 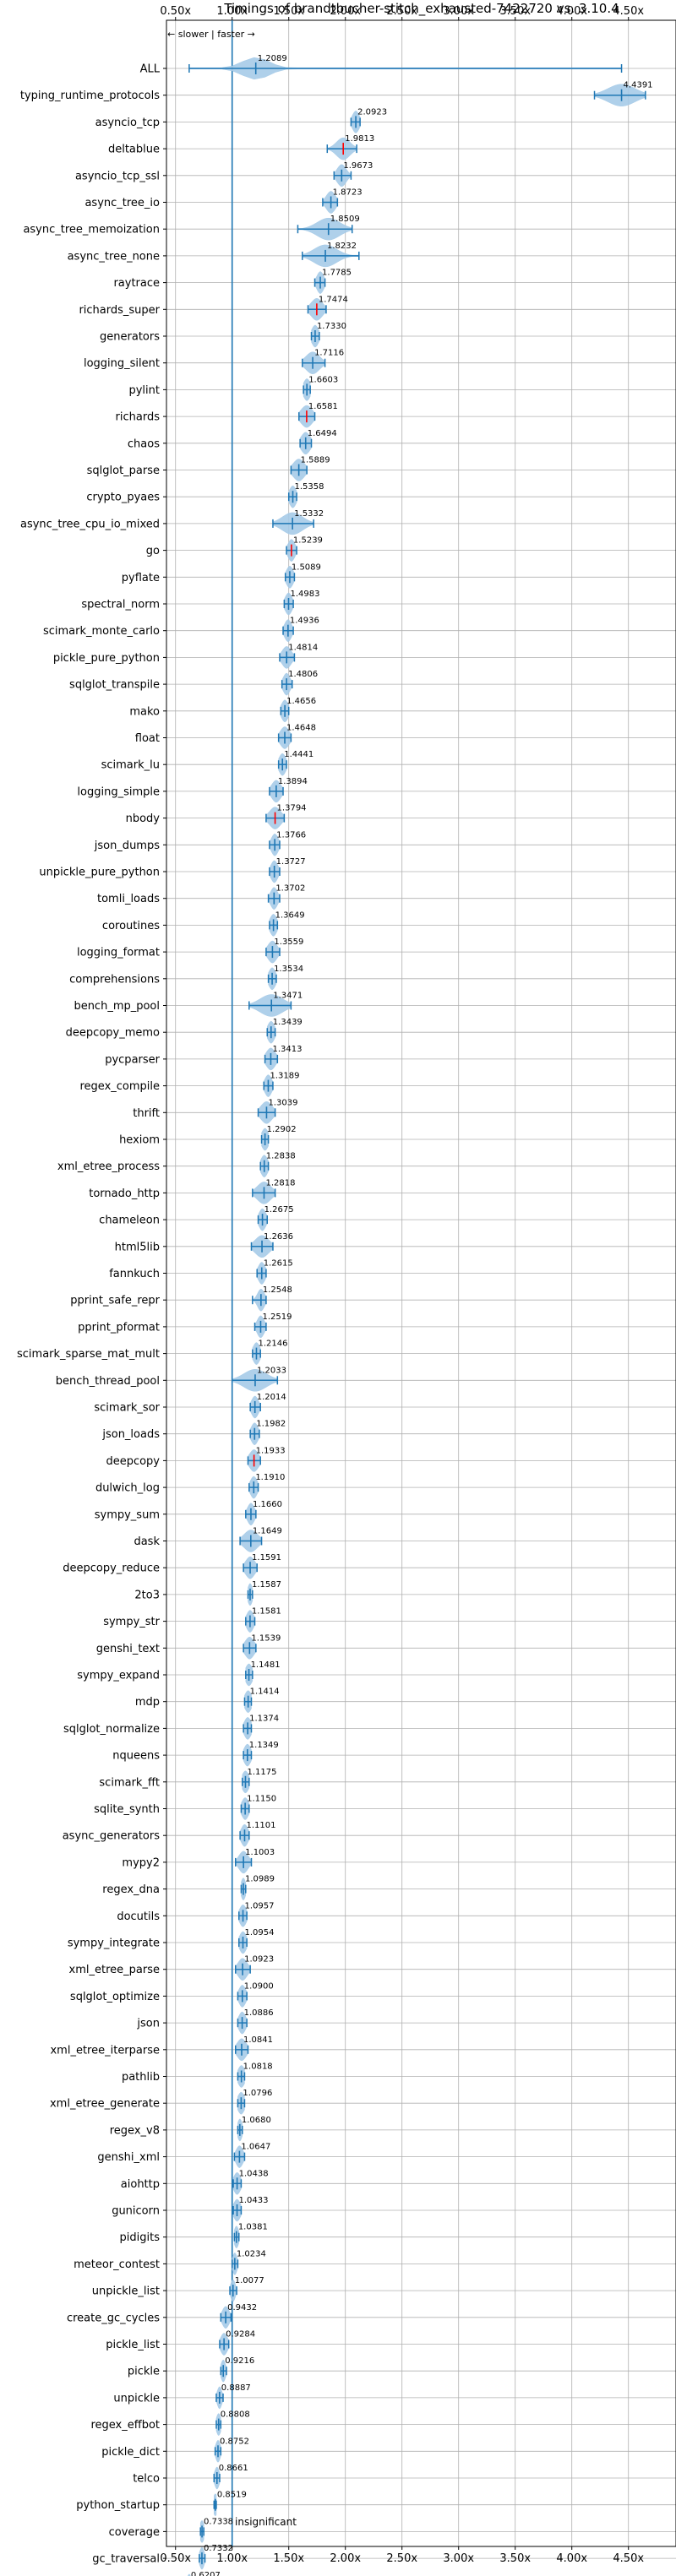 What do you see at coordinates (345, 219) in the screenshot?
I see `value-label: 1.8509` at bounding box center [345, 219].